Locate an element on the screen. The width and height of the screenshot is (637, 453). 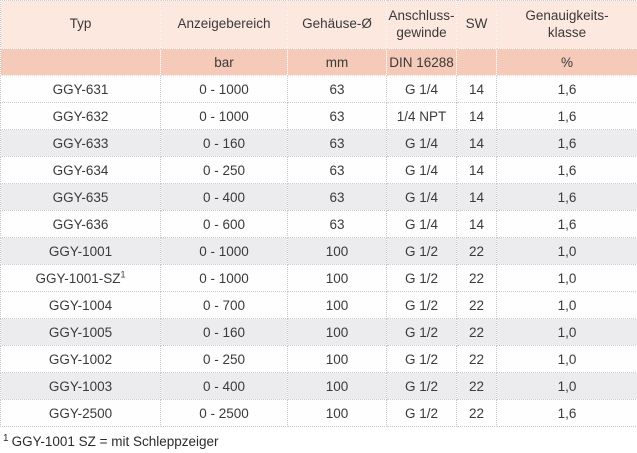
table-row: GGY-635 0 - 400 63 G 1/4 14 1,6 is located at coordinates (318, 197).